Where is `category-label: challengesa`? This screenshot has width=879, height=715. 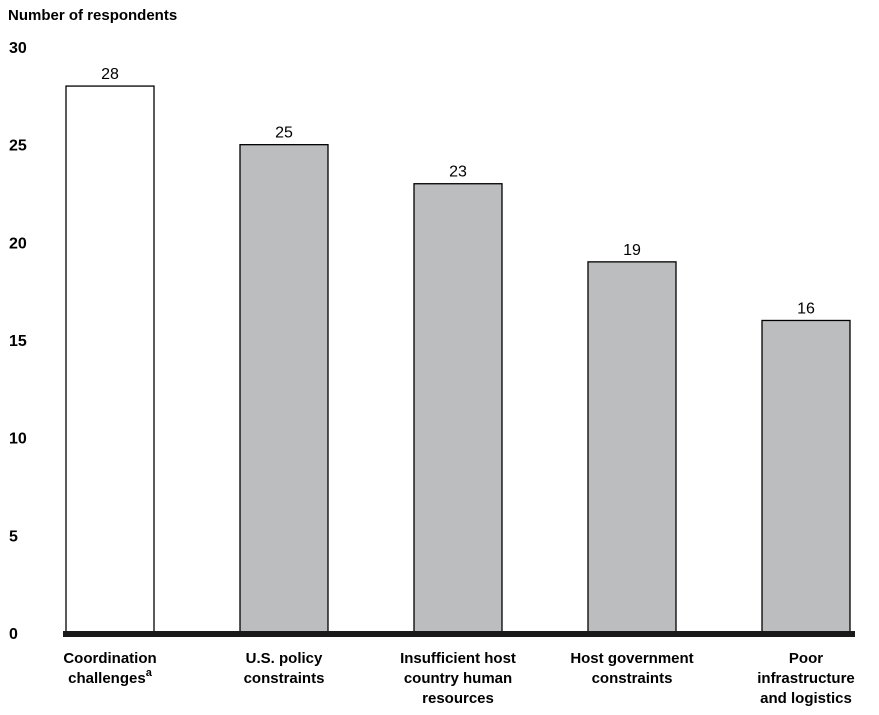
category-label: challengesa is located at coordinates (110, 677).